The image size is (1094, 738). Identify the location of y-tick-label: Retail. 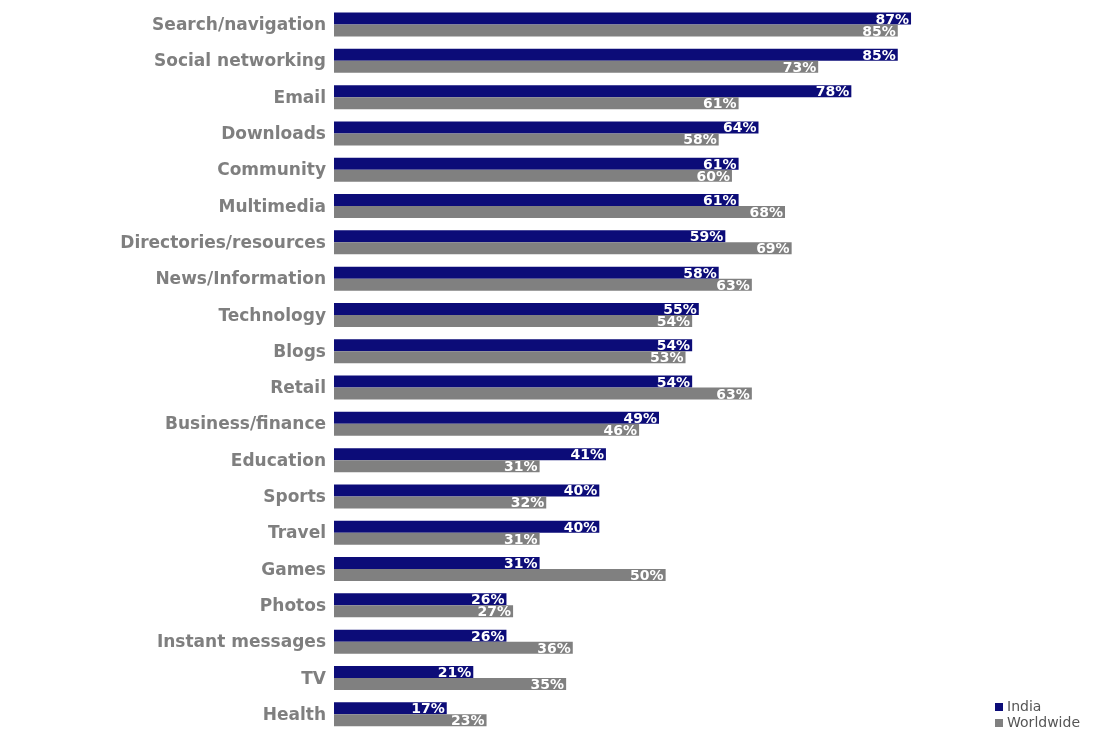
(298, 387).